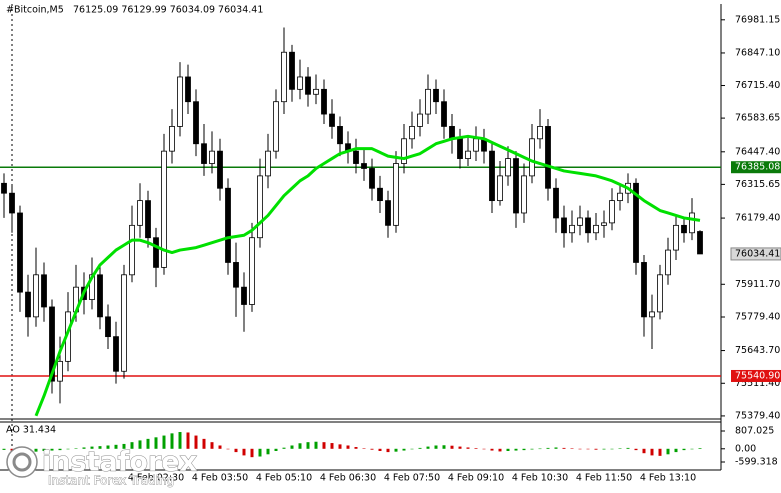 The image size is (781, 493). What do you see at coordinates (604, 478) in the screenshot?
I see `x-tick-label: 4 Feb 11:50` at bounding box center [604, 478].